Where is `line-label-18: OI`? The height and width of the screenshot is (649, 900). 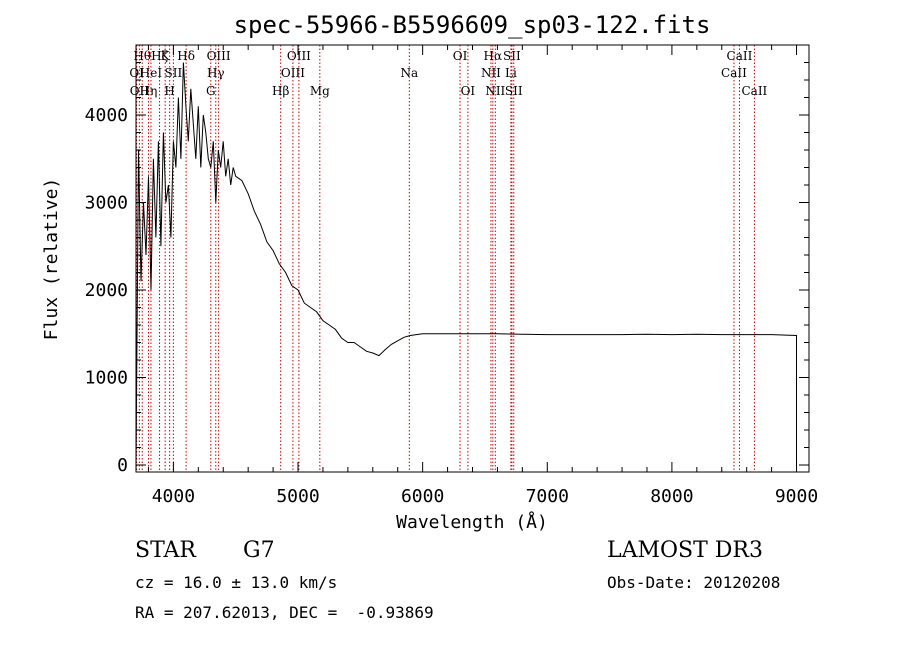
line-label-18: OI is located at coordinates (460, 56).